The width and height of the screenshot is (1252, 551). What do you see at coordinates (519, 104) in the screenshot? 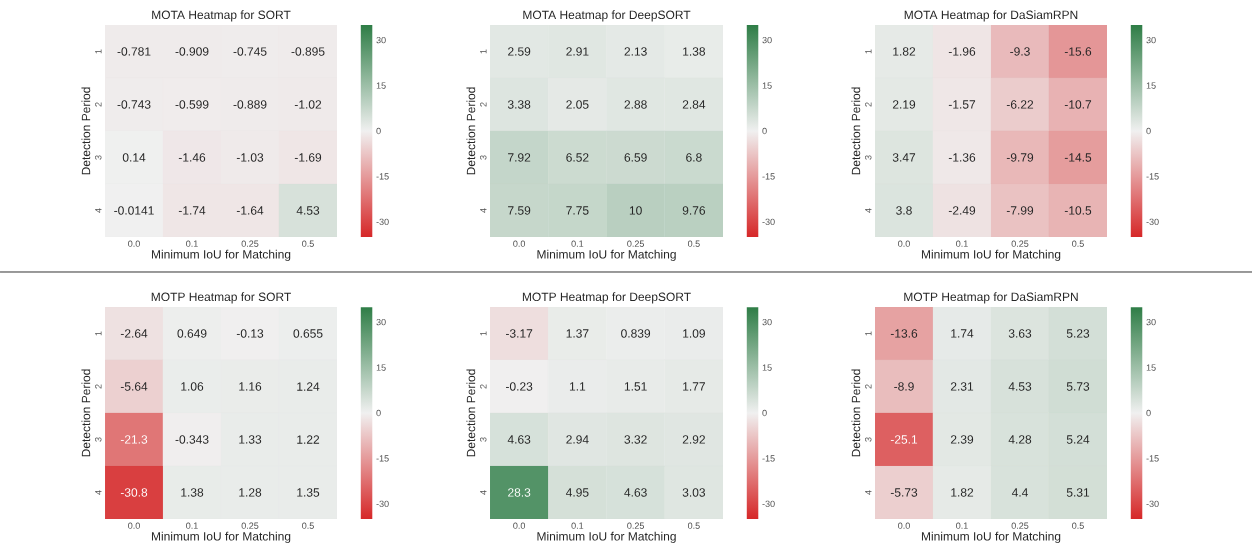
I see `data-label: 3.38` at bounding box center [519, 104].